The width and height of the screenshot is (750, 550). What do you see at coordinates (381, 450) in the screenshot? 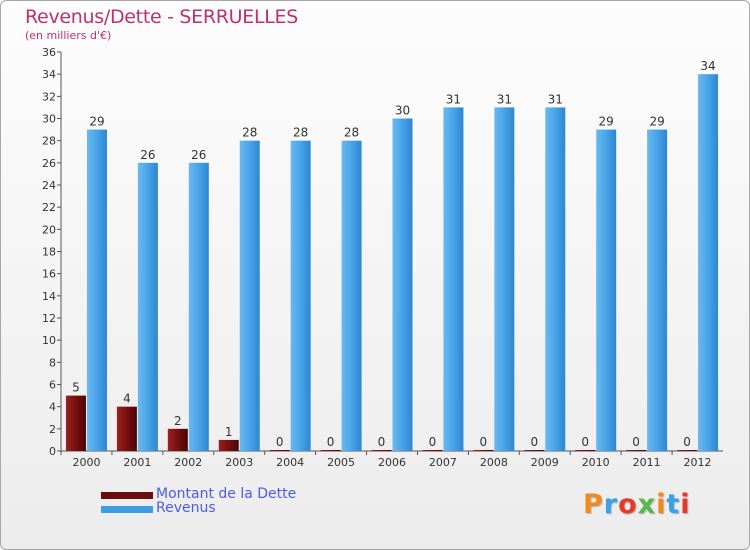
I see `bar-dette-2006` at bounding box center [381, 450].